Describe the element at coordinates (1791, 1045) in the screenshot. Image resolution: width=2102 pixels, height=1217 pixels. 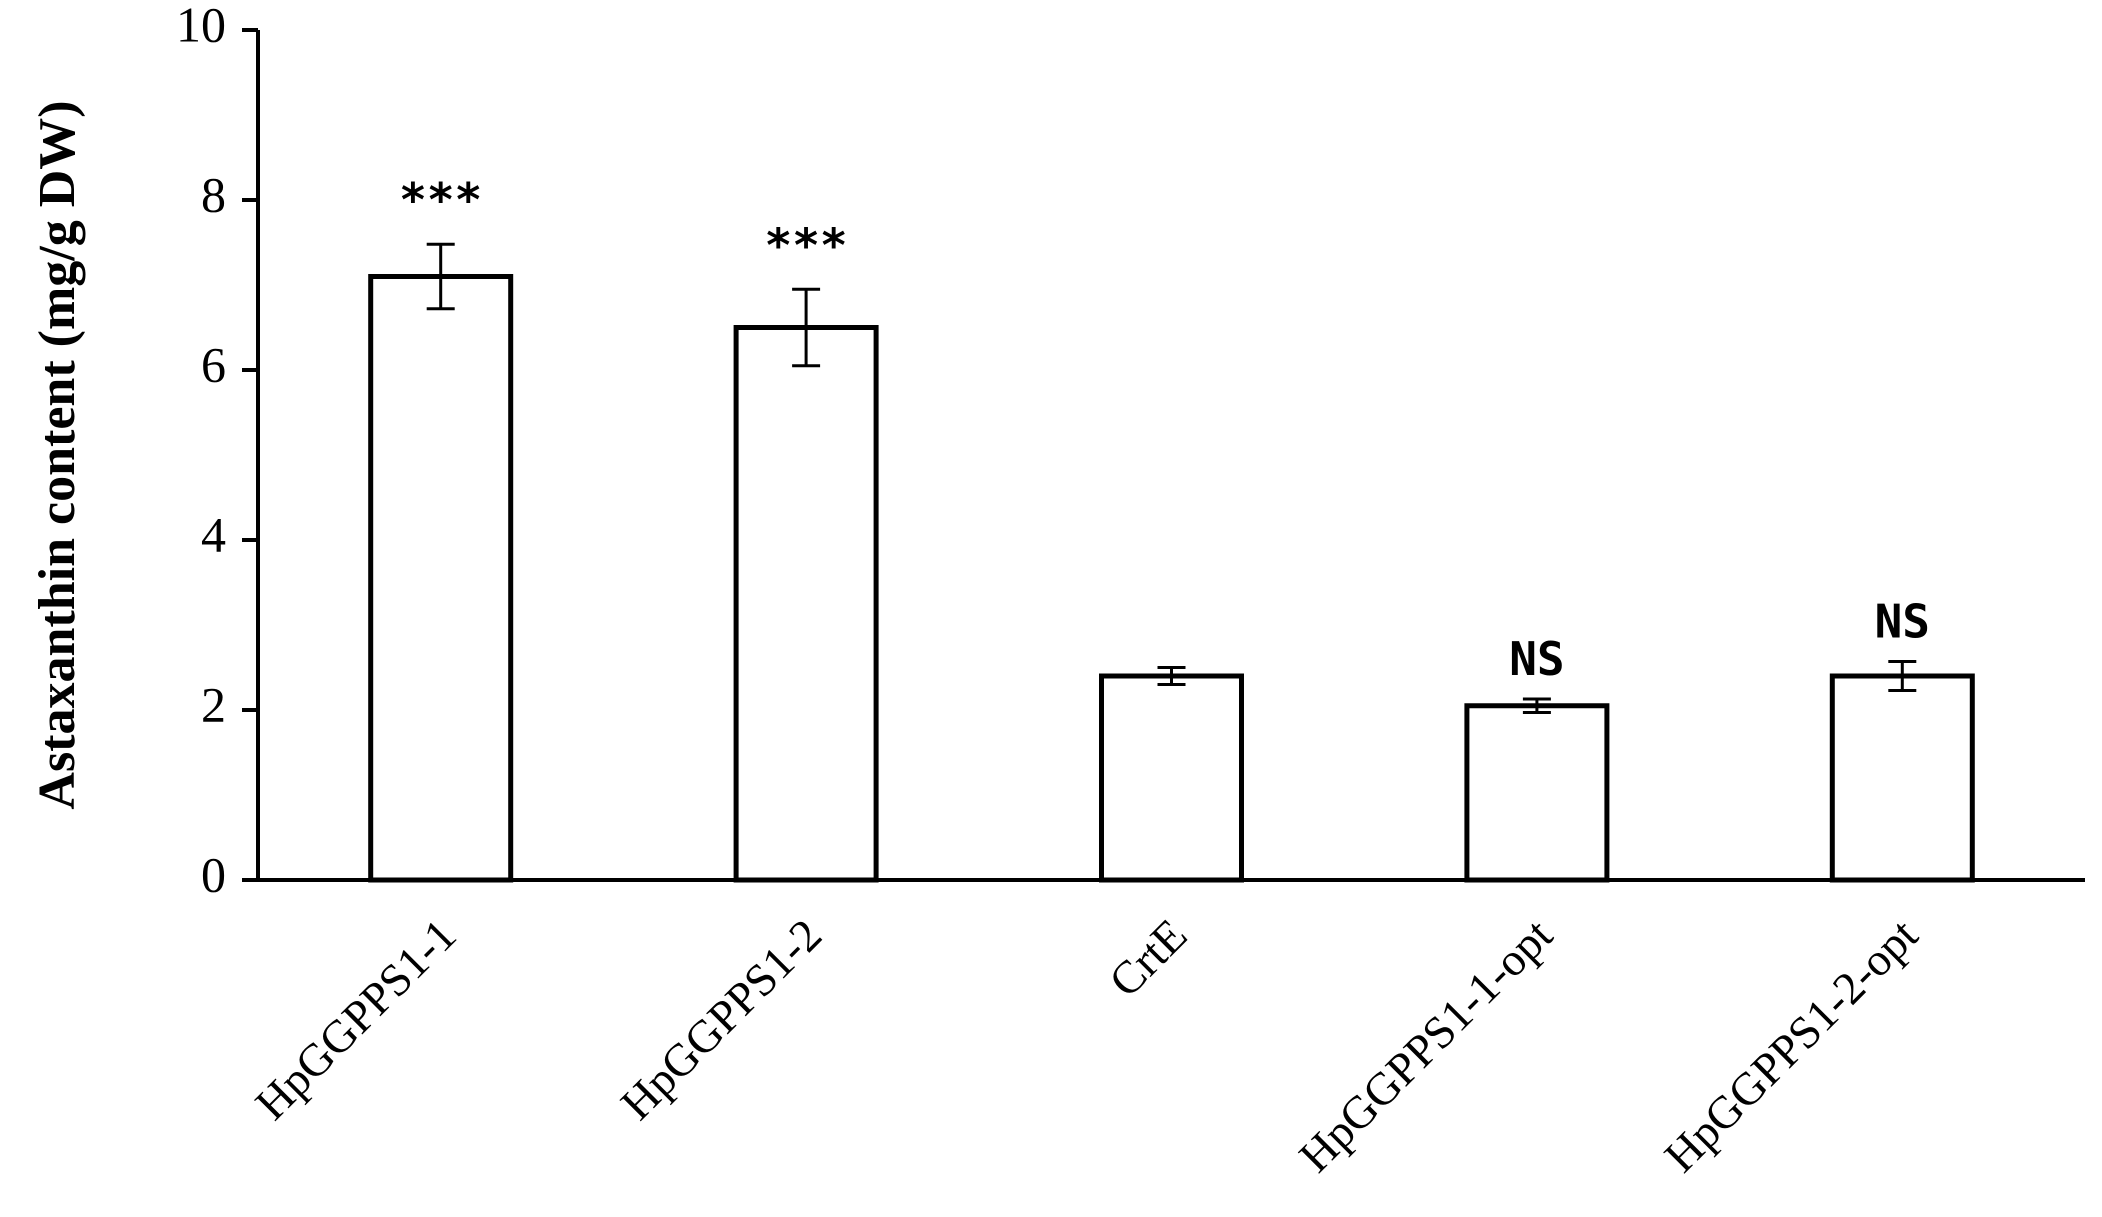
I see `x-tick-label: HpGGPPS1-2-opt` at that location.